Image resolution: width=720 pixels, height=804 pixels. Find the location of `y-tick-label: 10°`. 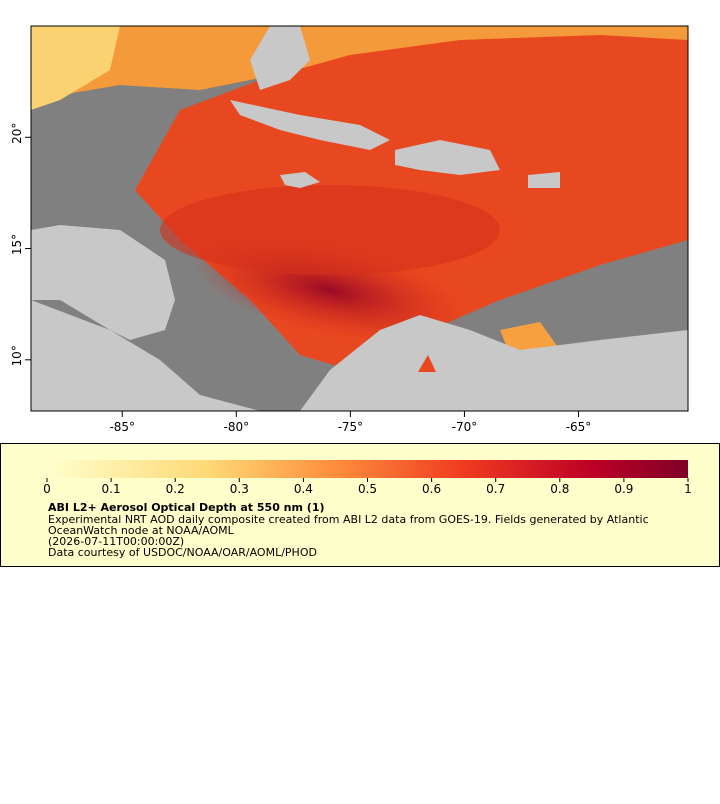

y-tick-label: 10° is located at coordinates (17, 355).